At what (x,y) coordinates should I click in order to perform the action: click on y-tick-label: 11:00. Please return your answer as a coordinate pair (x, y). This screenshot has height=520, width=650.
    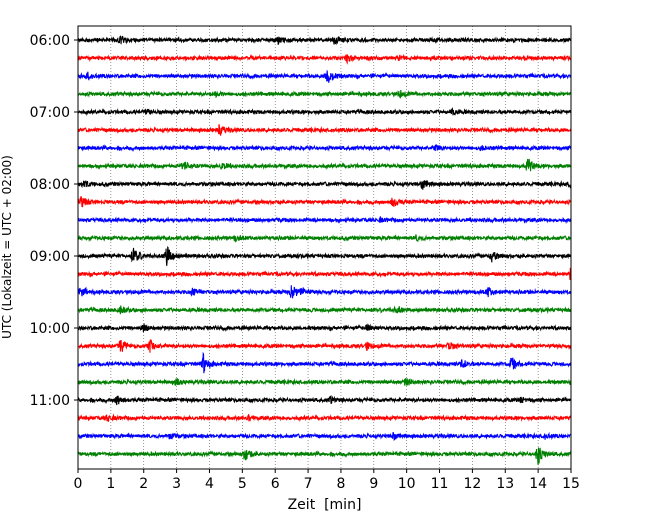
    Looking at the image, I should click on (50, 401).